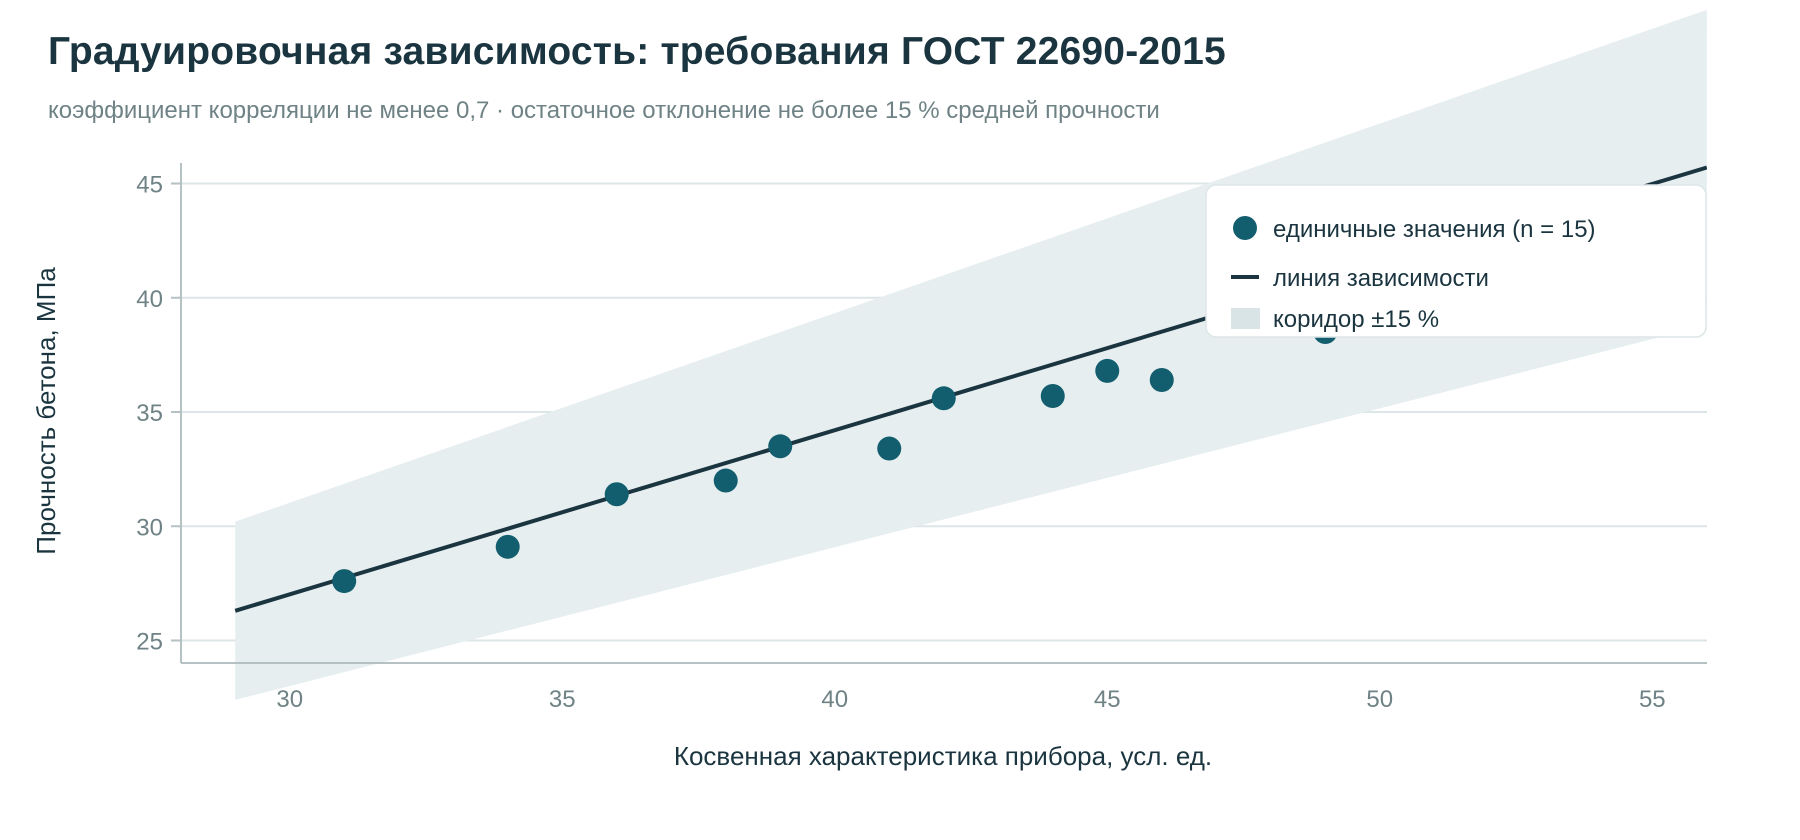 Image resolution: width=1800 pixels, height=840 pixels. What do you see at coordinates (1245, 228) in the screenshot?
I see `legend-dot-symbol` at bounding box center [1245, 228].